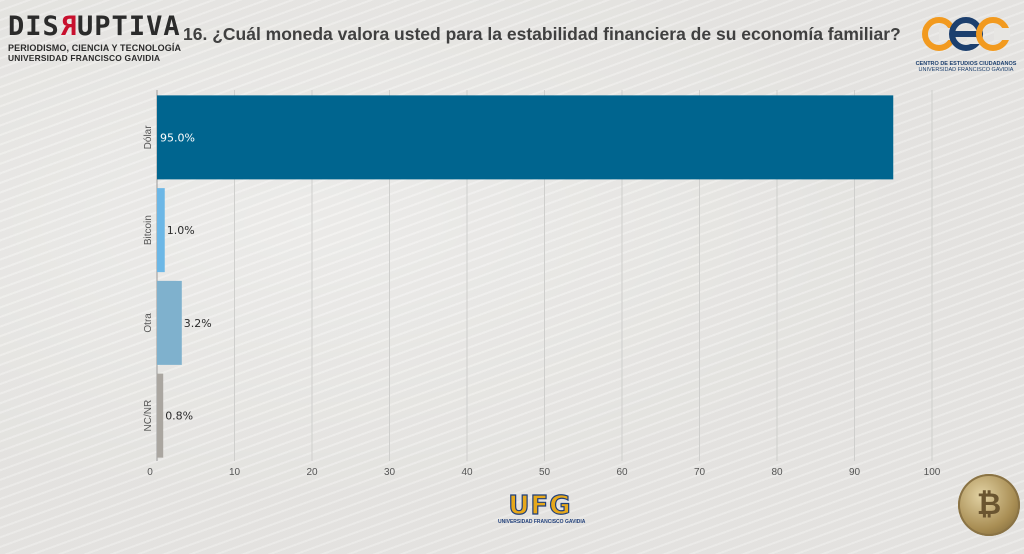 Image resolution: width=1024 pixels, height=554 pixels. What do you see at coordinates (932, 472) in the screenshot?
I see `x-tick-label: 100` at bounding box center [932, 472].